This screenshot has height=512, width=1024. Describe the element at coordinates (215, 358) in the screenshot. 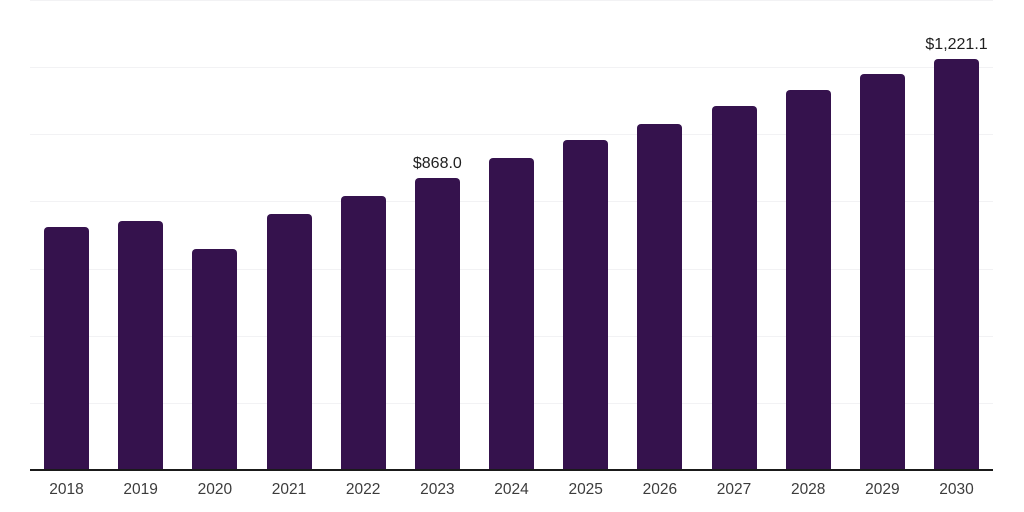

I see `bar-2020` at that location.